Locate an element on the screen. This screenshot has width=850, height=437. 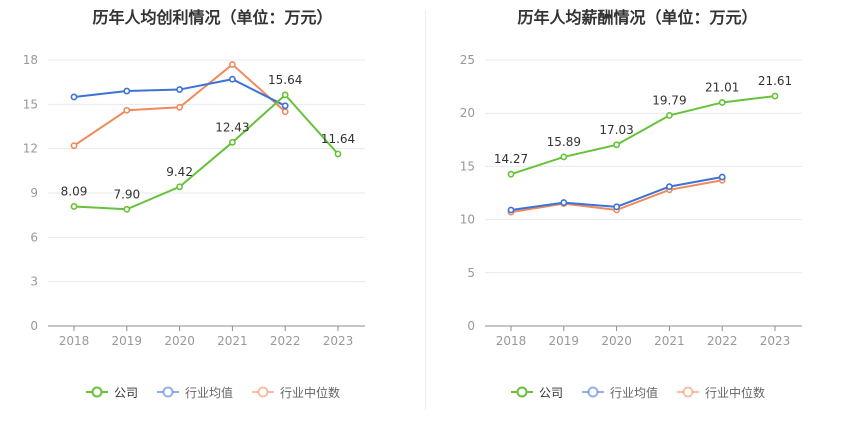
profit-chart-legend: 公司 行业均值 行业中位数 is located at coordinates (212, 392).